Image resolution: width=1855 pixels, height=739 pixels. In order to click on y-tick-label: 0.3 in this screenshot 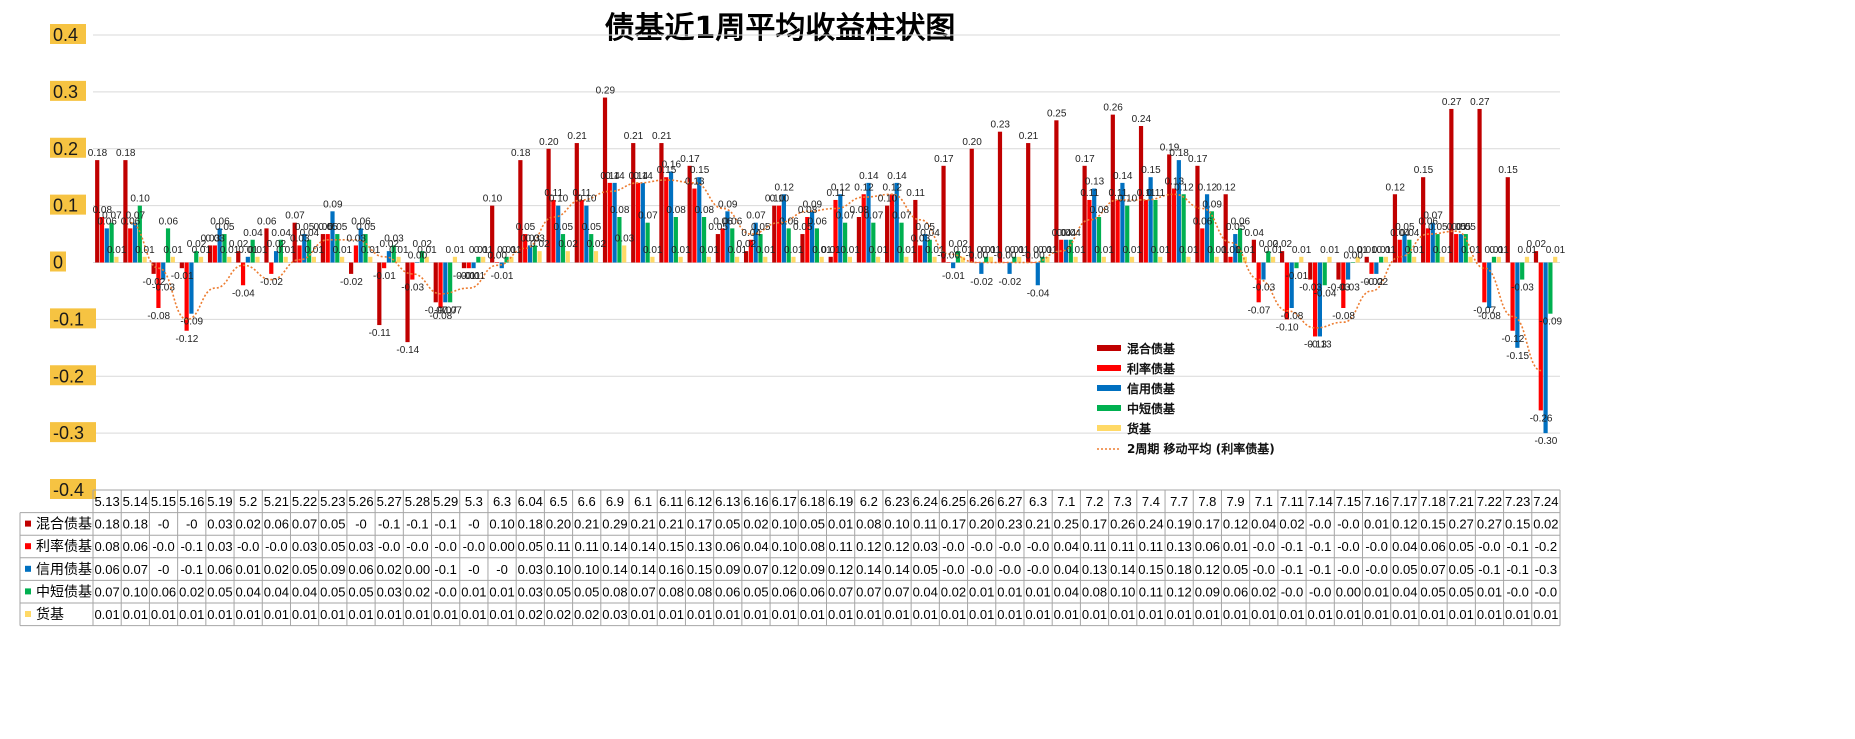, I will do `click(65, 92)`.